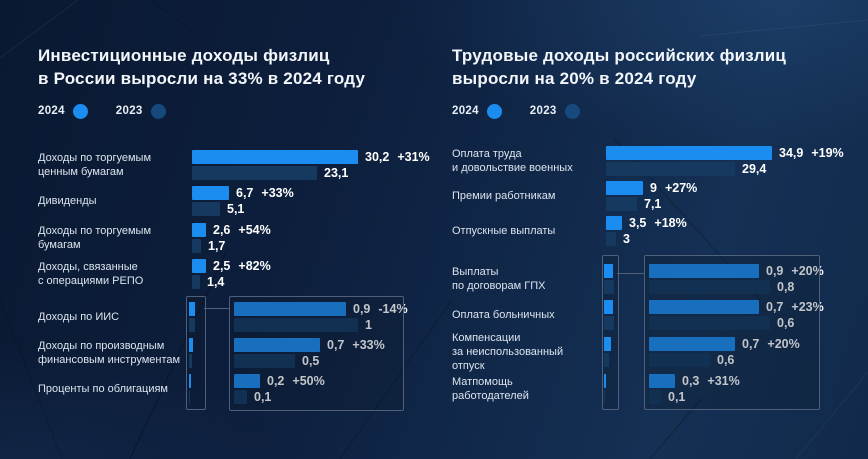 The height and width of the screenshot is (459, 868). I want to click on value-label-2024: 30,2 +31%, so click(397, 157).